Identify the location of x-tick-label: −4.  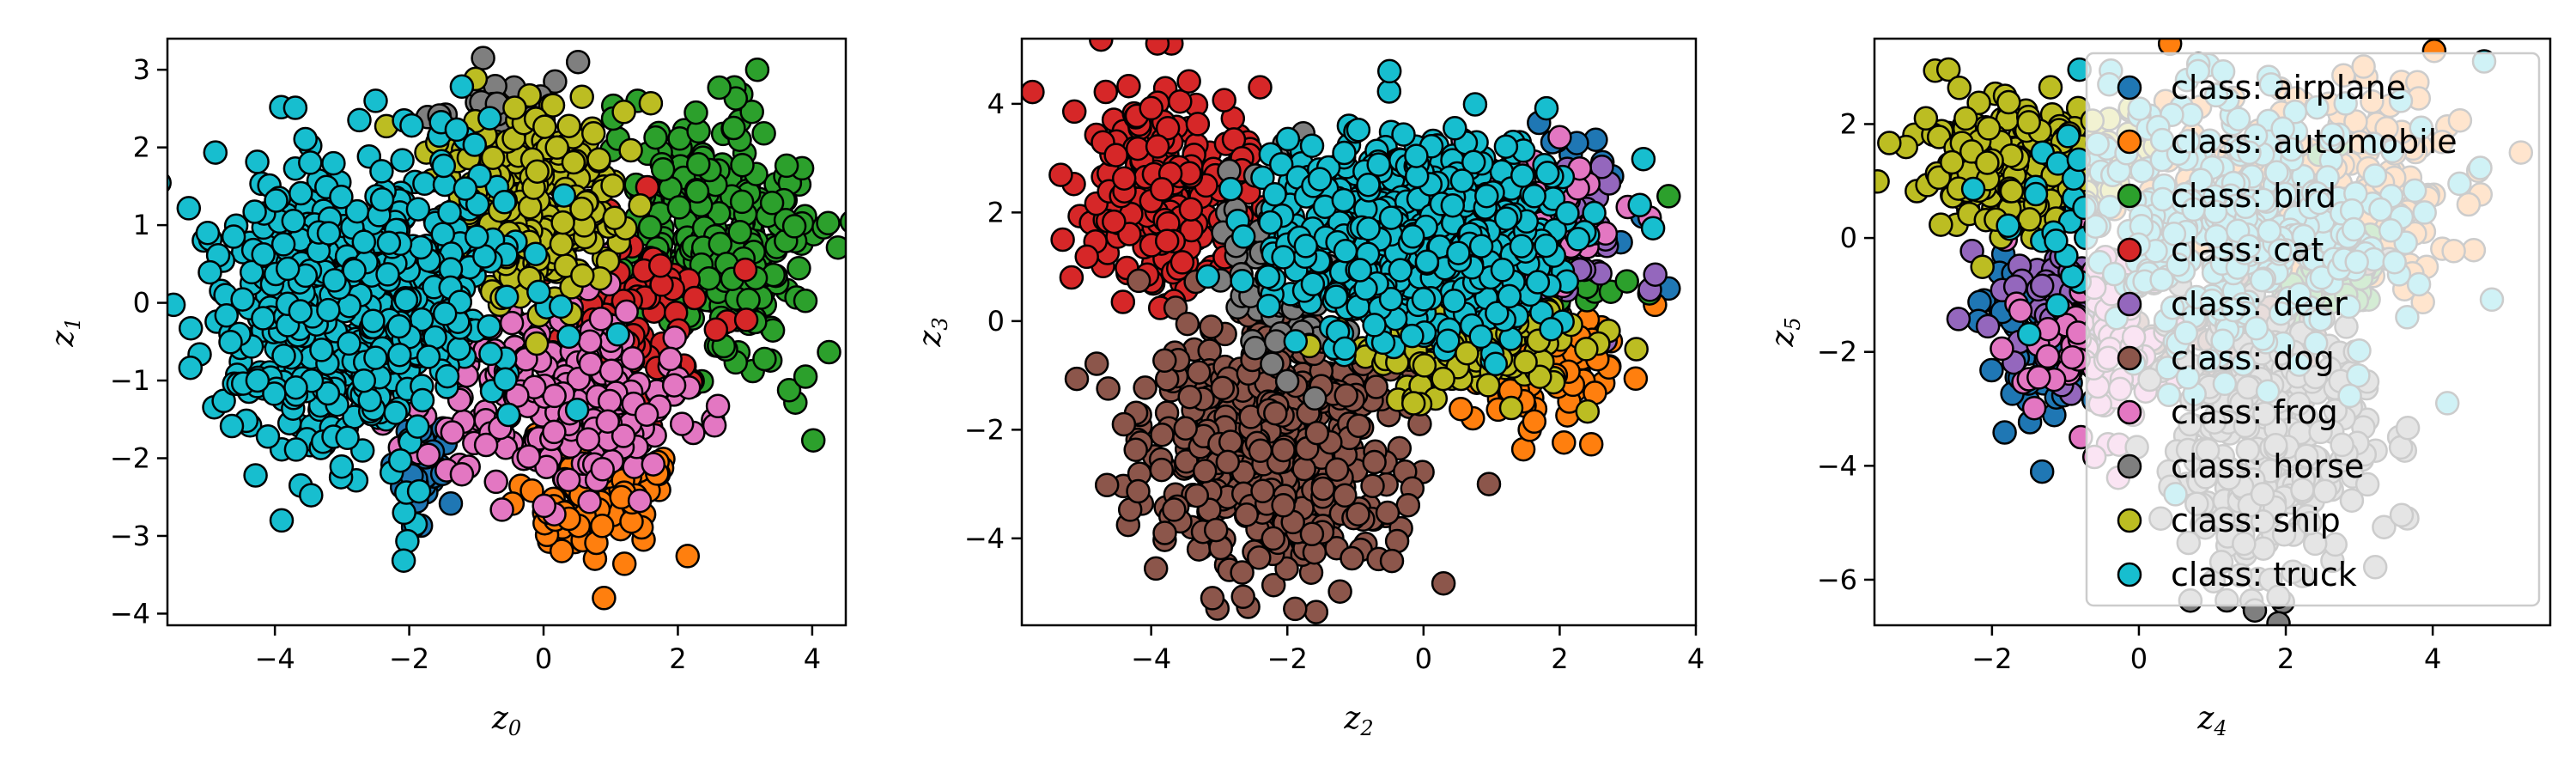
(275, 658).